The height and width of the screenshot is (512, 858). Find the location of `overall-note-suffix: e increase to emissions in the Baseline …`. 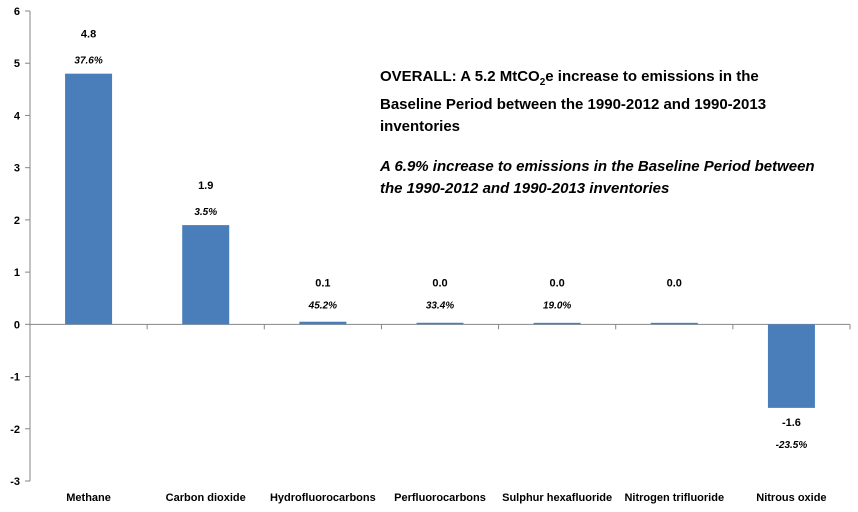

overall-note-suffix: e increase to emissions in the Baseline … is located at coordinates (573, 101).